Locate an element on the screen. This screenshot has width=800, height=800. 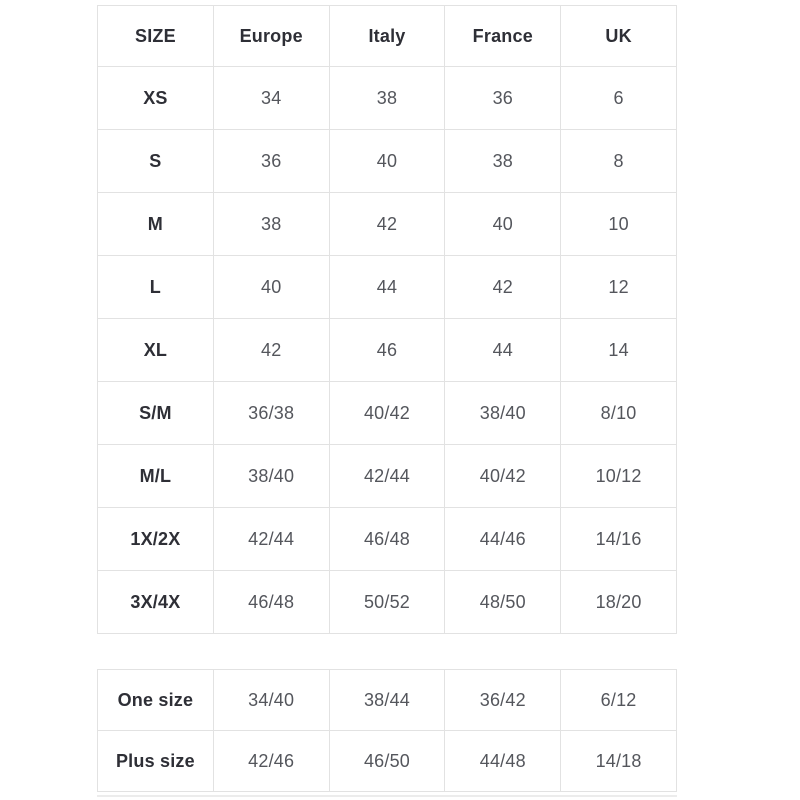
size-label-cell: Plus size is located at coordinates (155, 761).